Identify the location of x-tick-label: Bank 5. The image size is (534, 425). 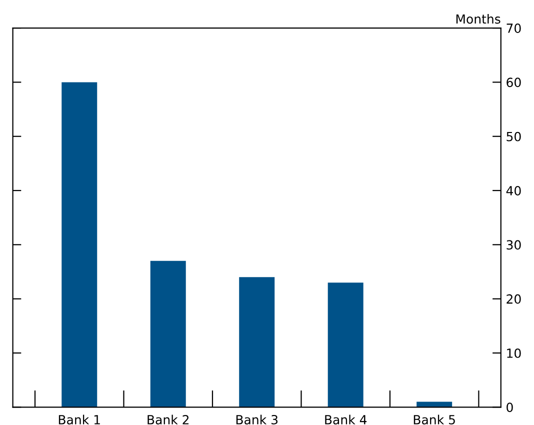
(434, 419).